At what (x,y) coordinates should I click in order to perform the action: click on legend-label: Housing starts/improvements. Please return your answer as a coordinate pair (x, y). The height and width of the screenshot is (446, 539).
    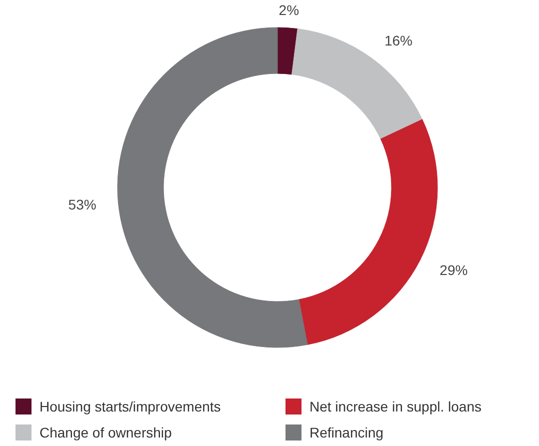
    Looking at the image, I should click on (130, 406).